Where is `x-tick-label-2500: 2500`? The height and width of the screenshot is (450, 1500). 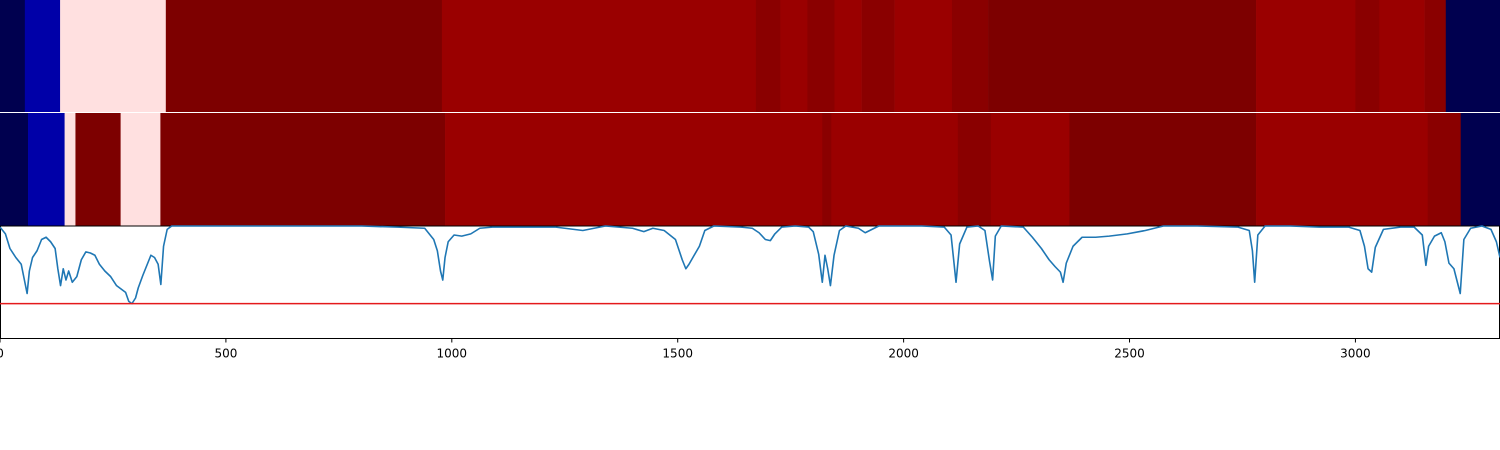 x-tick-label-2500: 2500 is located at coordinates (1129, 354).